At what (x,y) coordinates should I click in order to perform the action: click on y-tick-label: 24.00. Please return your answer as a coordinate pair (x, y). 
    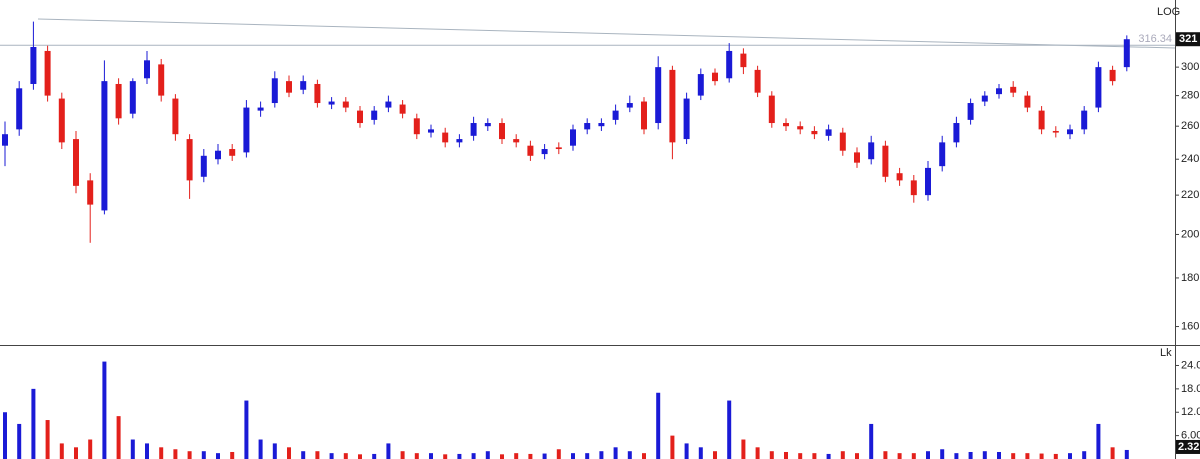
    Looking at the image, I should click on (1190, 365).